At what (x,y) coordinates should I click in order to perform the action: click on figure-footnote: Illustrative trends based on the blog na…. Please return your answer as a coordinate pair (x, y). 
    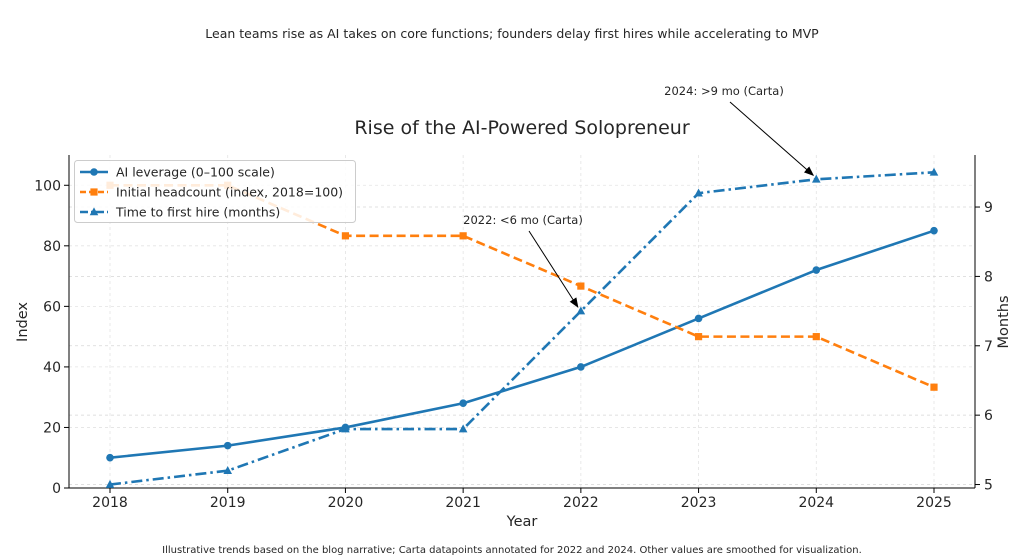
    Looking at the image, I should click on (512, 550).